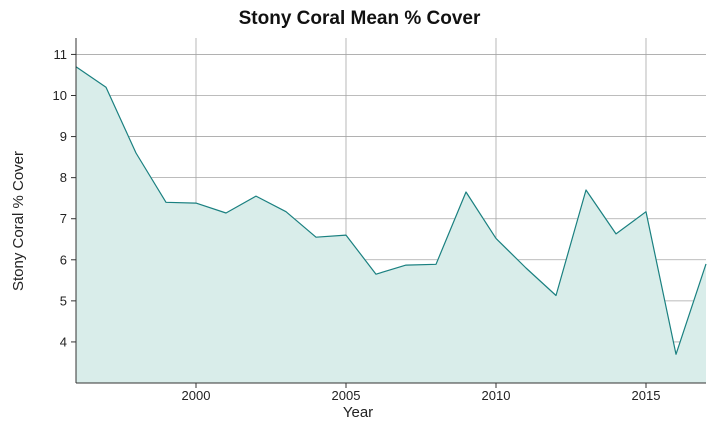 The width and height of the screenshot is (719, 430). What do you see at coordinates (63, 341) in the screenshot?
I see `y-tick-label: 4` at bounding box center [63, 341].